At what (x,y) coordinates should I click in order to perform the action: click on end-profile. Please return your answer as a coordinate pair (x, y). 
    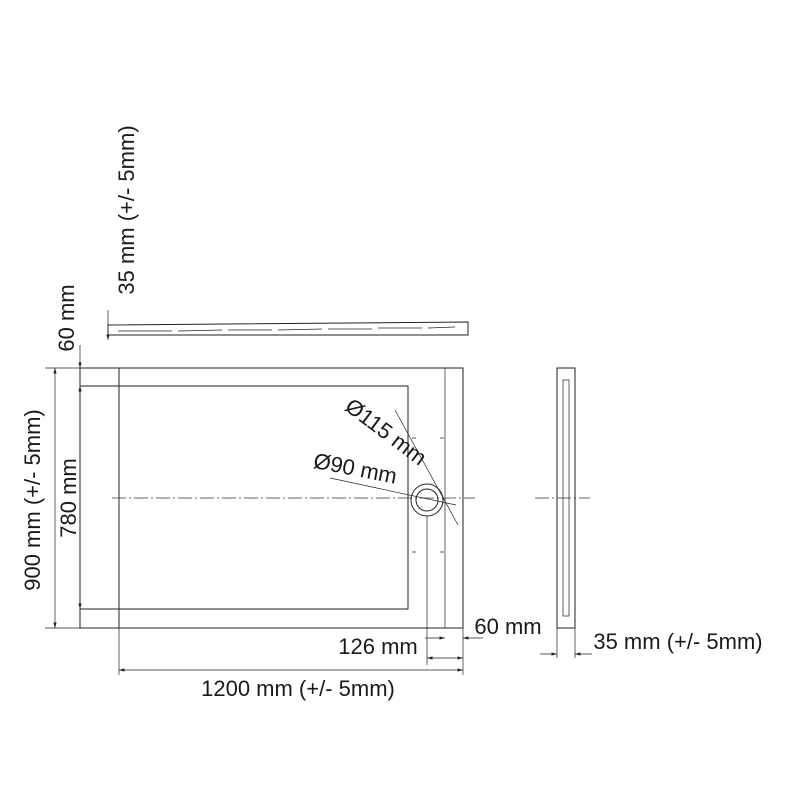
    Looking at the image, I should click on (563, 512).